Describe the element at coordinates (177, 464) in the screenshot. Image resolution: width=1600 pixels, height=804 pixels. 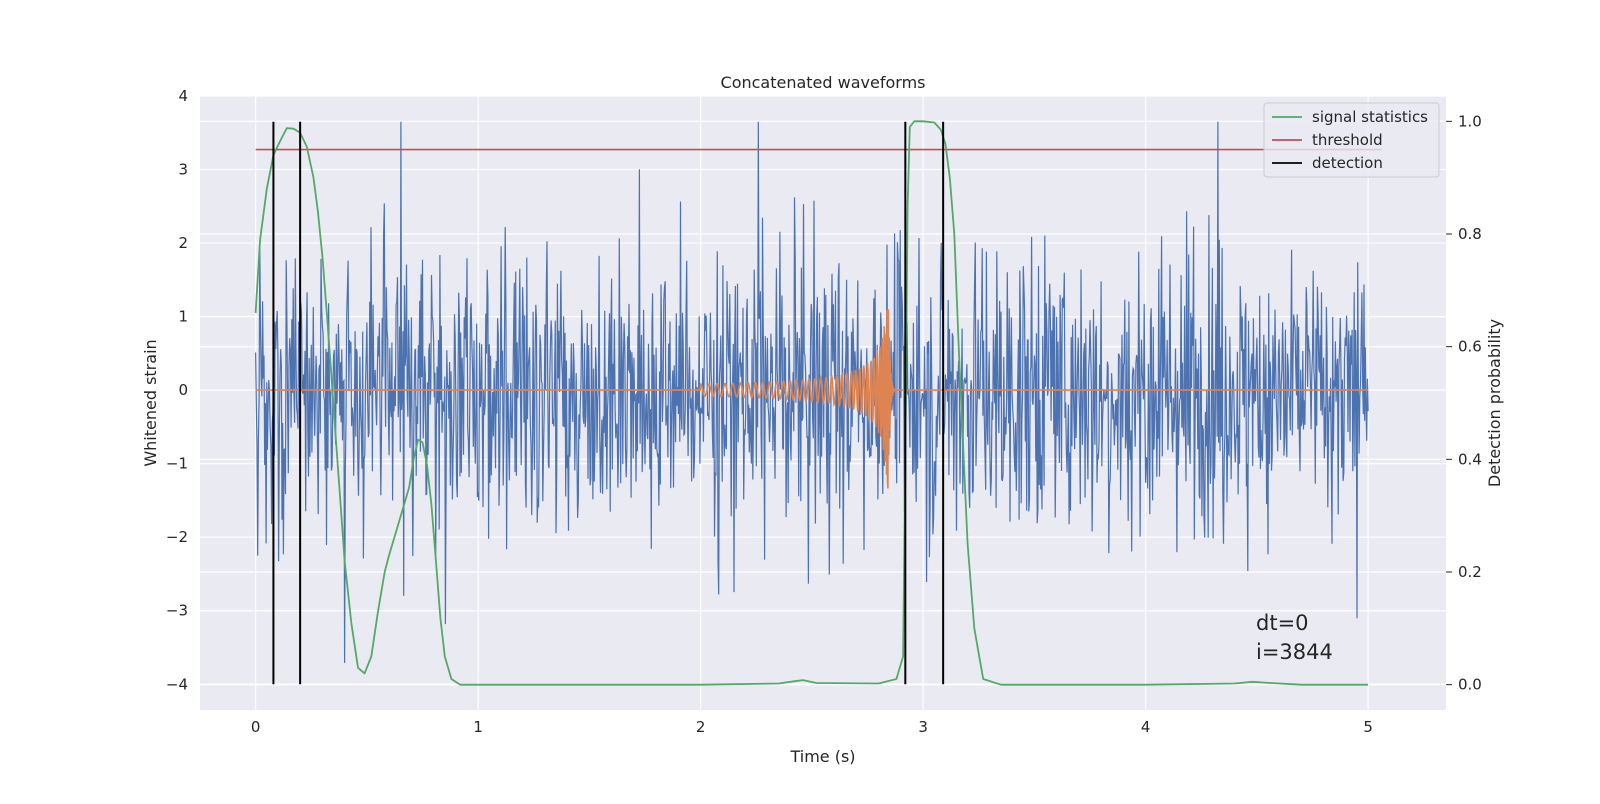
I see `y-tick-label: −1` at that location.